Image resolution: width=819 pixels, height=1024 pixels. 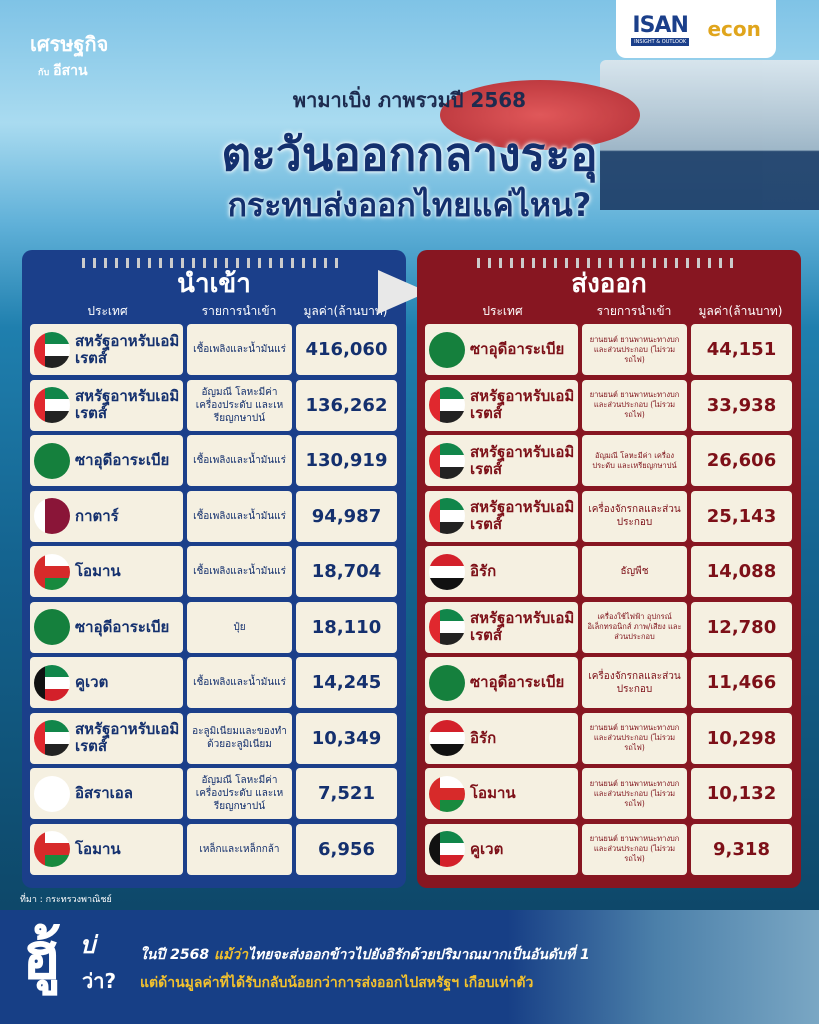 I want to click on table-row: คูเวต เชื้อเพลิงและน้ำมันแร่ 14,245, so click(x=214, y=682).